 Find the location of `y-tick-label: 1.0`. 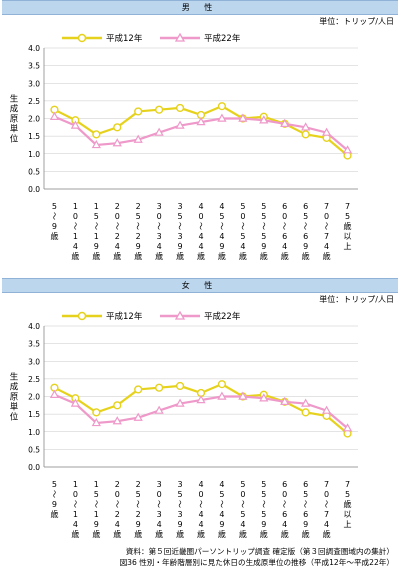

y-tick-label: 1.0 is located at coordinates (34, 432).